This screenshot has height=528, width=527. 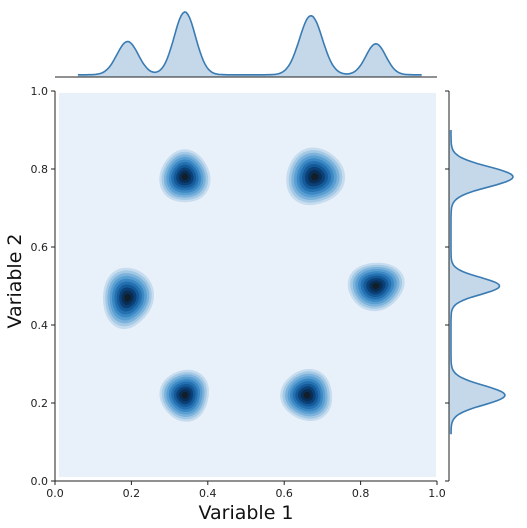 What do you see at coordinates (40, 247) in the screenshot?
I see `y-tick-label: 0.6` at bounding box center [40, 247].